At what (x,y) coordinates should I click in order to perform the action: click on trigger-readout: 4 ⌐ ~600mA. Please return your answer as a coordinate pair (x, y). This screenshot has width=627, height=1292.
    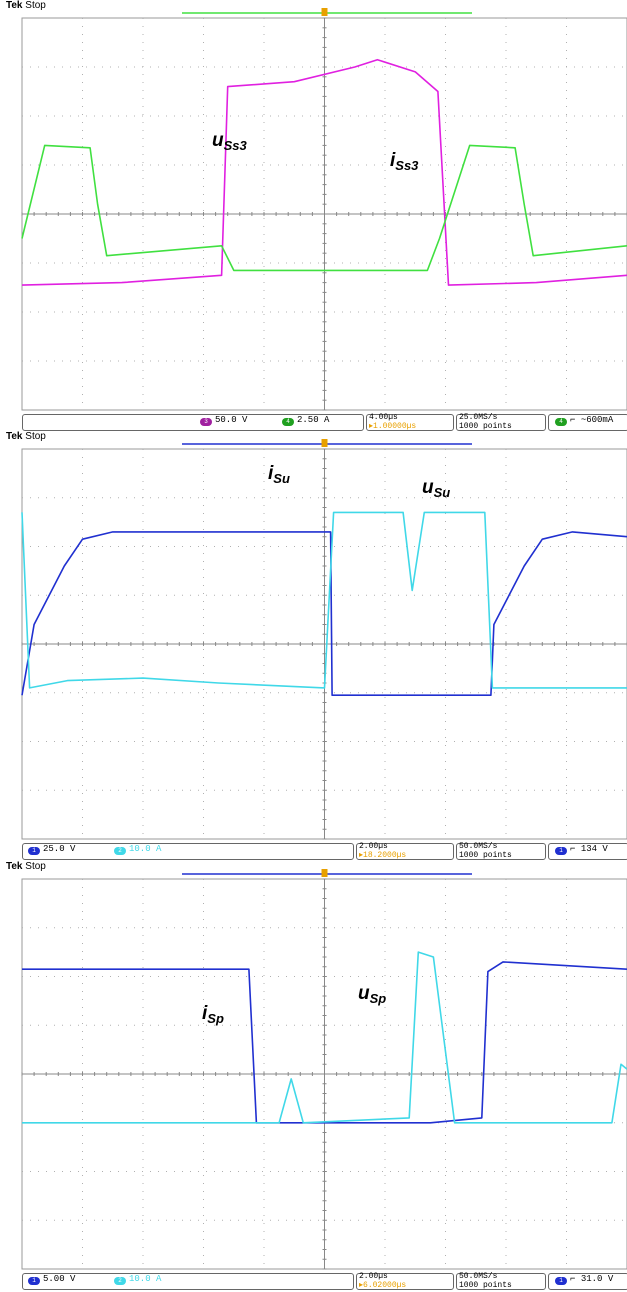
    Looking at the image, I should click on (584, 420).